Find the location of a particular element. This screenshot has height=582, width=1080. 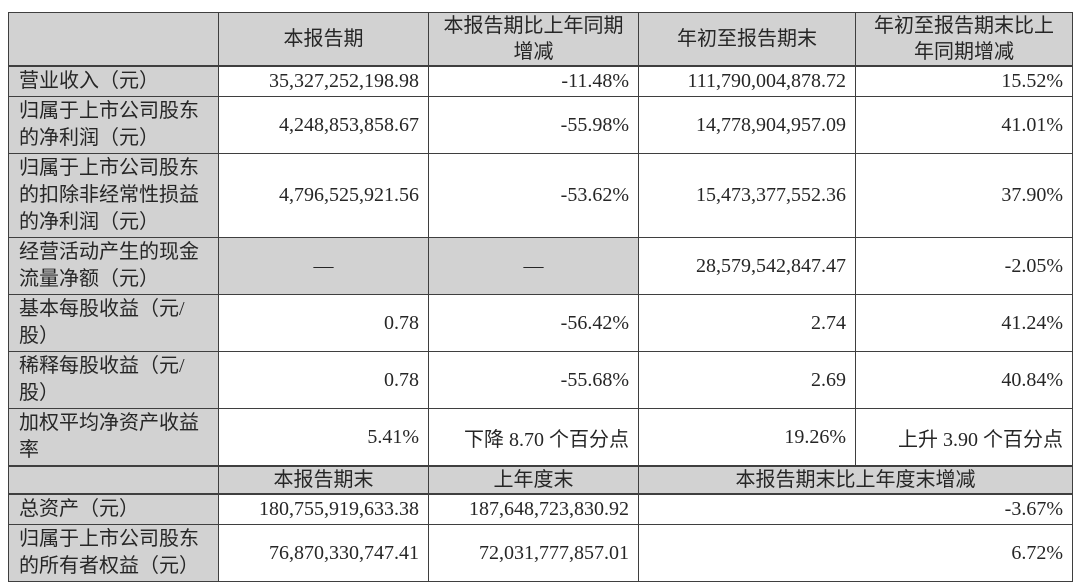

value-yoy-change: — is located at coordinates (533, 266).